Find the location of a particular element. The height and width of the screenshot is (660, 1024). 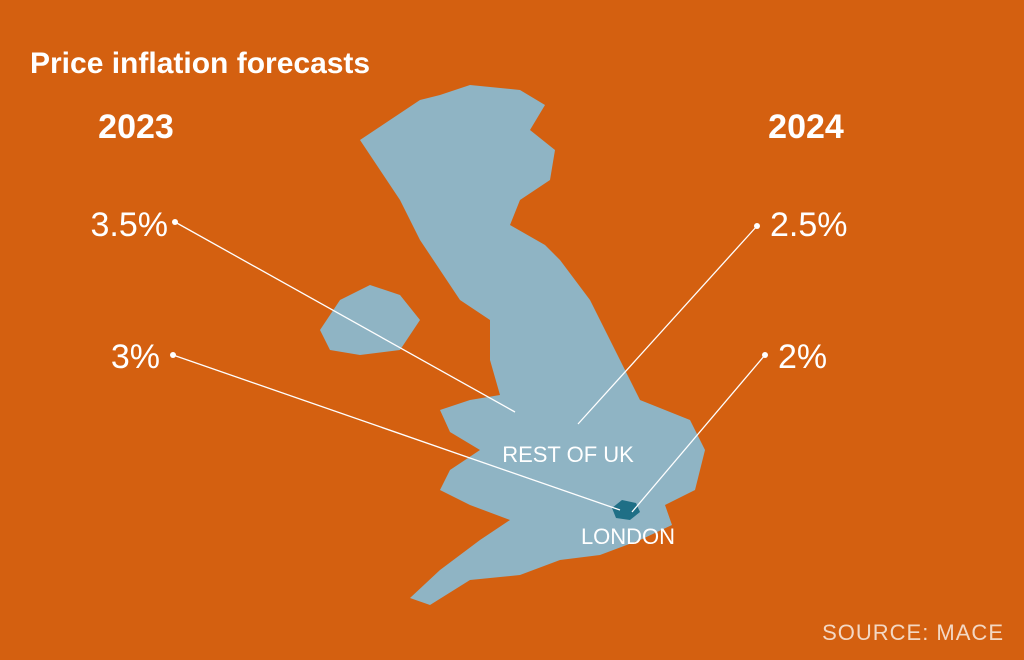

forecast-value: 2% is located at coordinates (802, 357).